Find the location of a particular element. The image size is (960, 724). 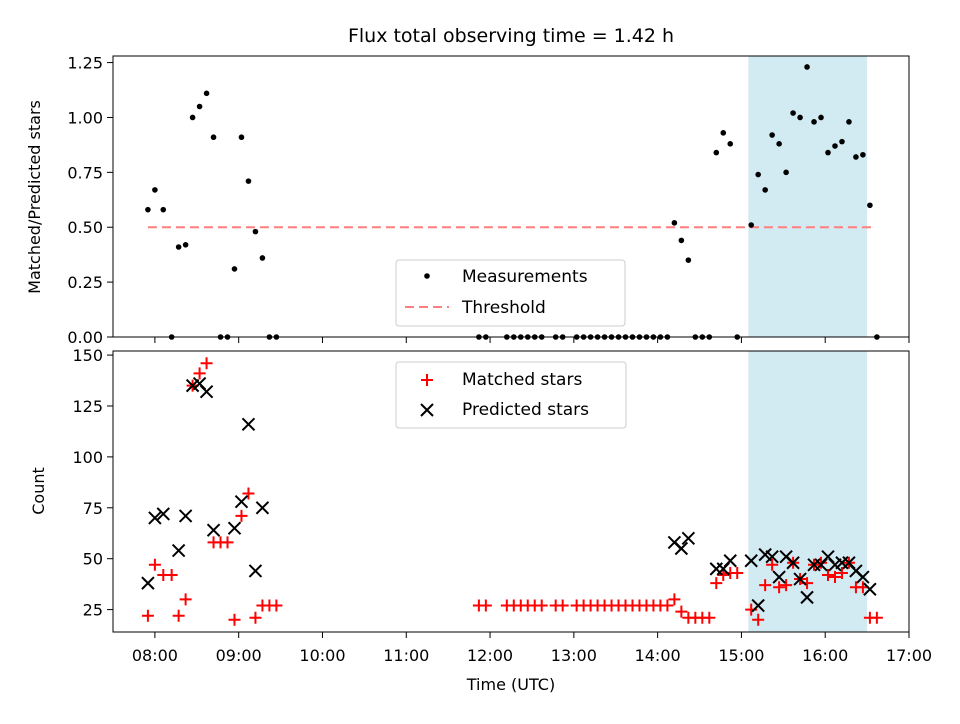

y-tick-label: 0.00 is located at coordinates (85, 337).